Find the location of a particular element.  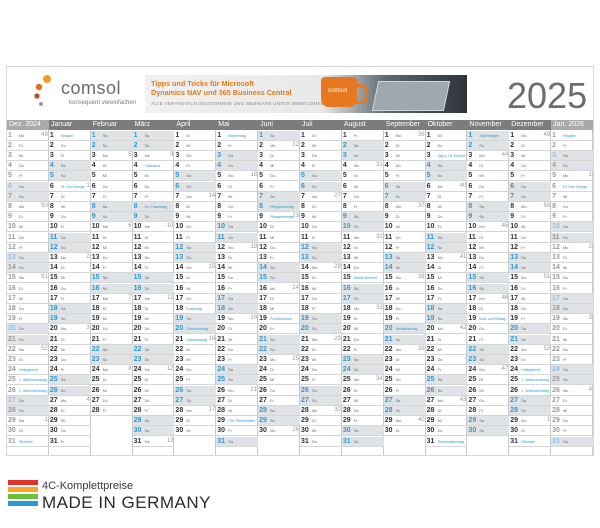

day-cell: 27 Mo 43 is located at coordinates (446, 401).